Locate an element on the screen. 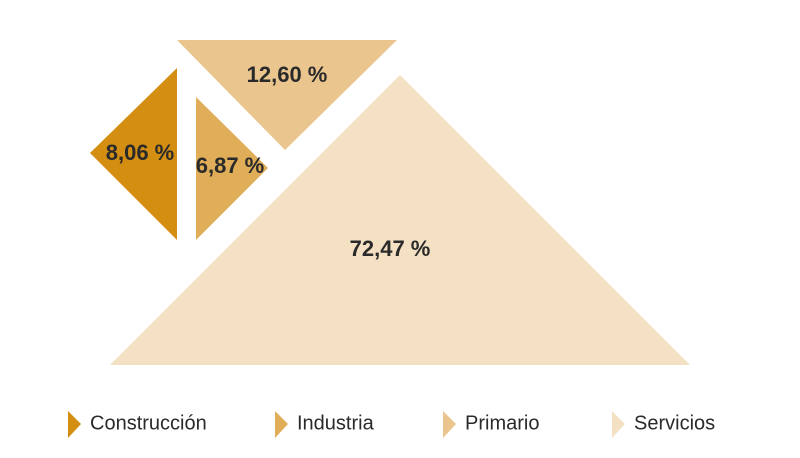 Image resolution: width=800 pixels, height=458 pixels. value-label: 12,60 % is located at coordinates (287, 74).